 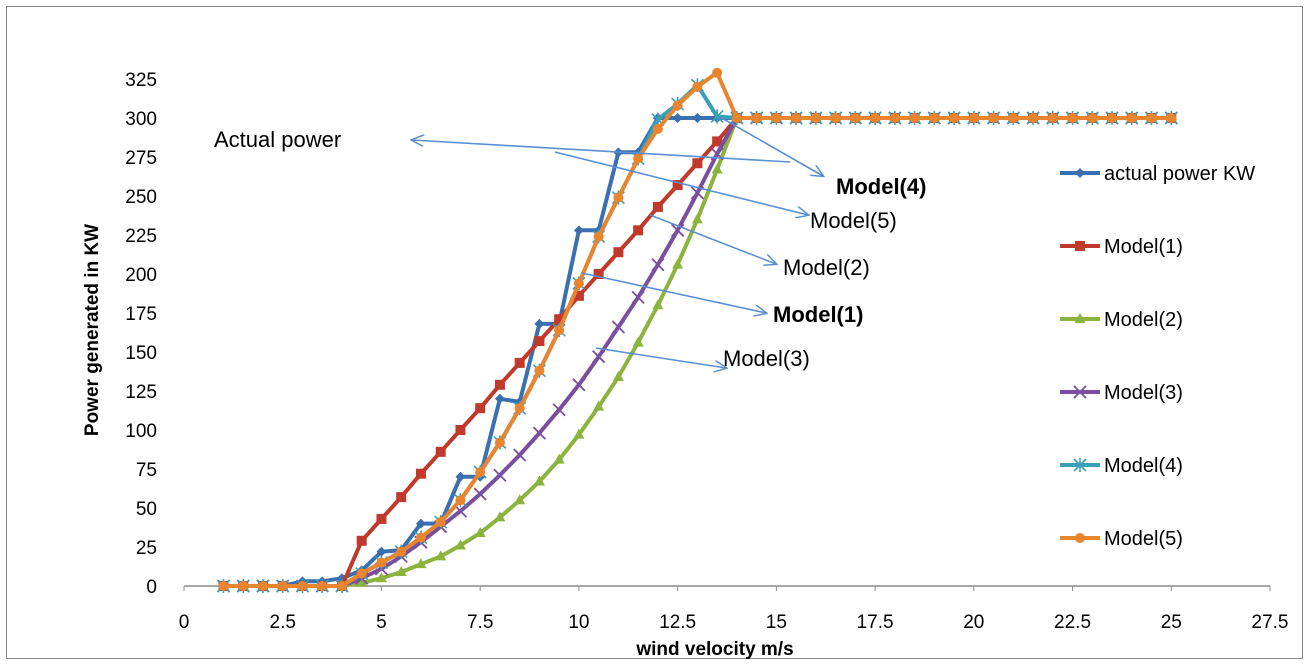 I want to click on arrow-actual-power, so click(x=601, y=151).